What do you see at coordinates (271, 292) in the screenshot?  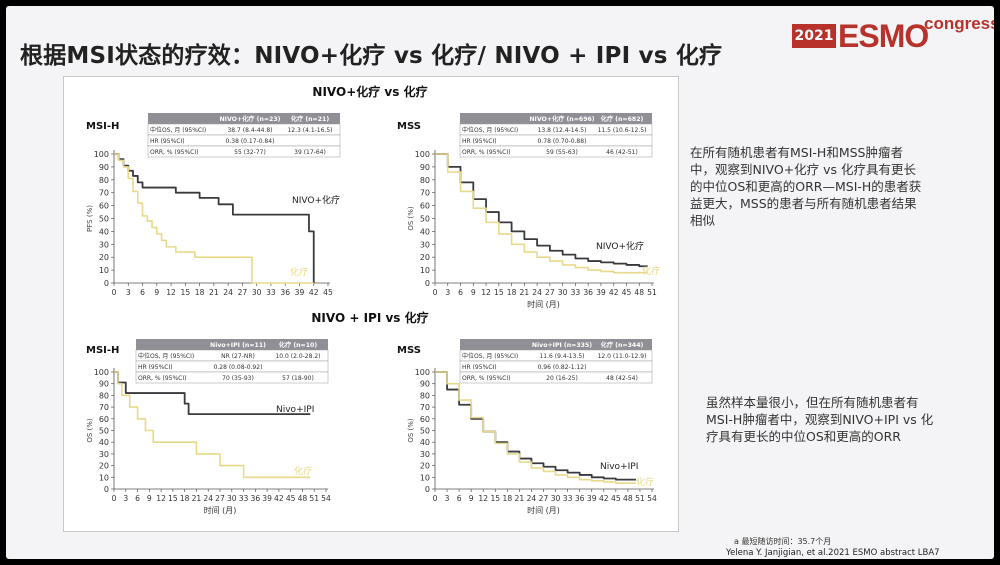 I see `x-tick-label: 33` at bounding box center [271, 292].